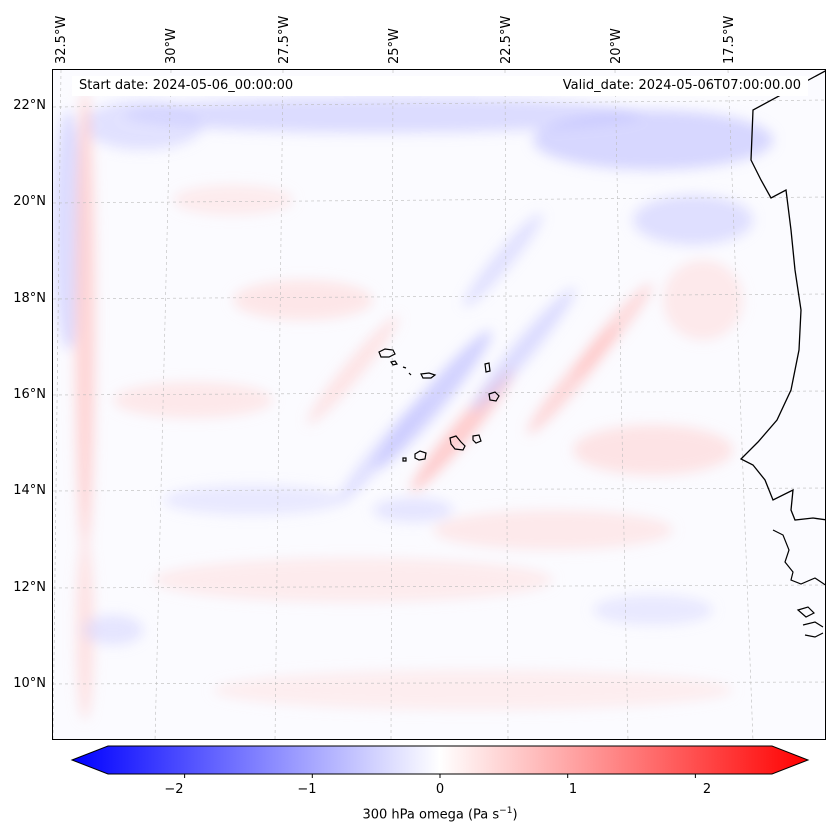 Image resolution: width=837 pixels, height=839 pixels. I want to click on colorbar-tick-1: 1, so click(573, 789).